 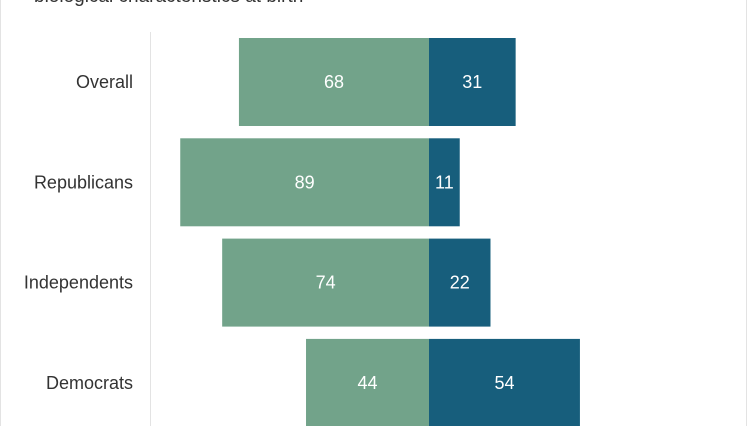 I want to click on data-label-left-republicans: 89, so click(x=305, y=182).